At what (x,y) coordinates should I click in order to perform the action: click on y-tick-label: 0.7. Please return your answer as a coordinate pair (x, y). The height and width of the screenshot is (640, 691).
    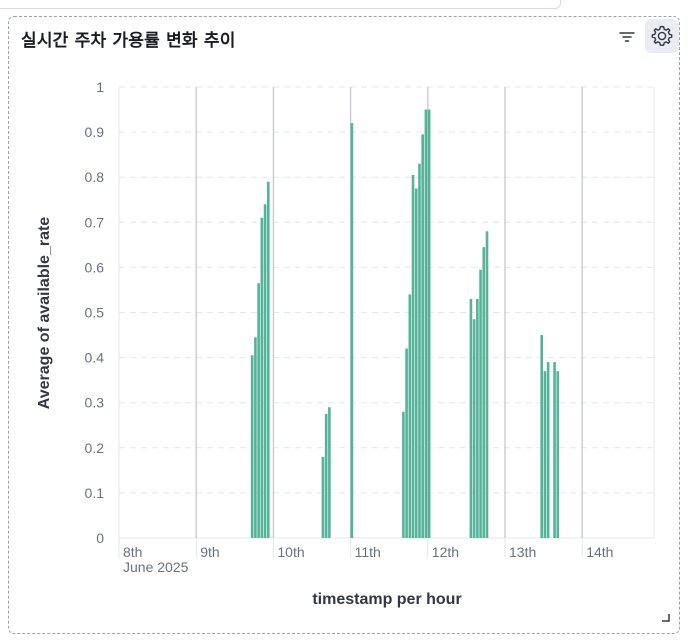
    Looking at the image, I should click on (95, 222).